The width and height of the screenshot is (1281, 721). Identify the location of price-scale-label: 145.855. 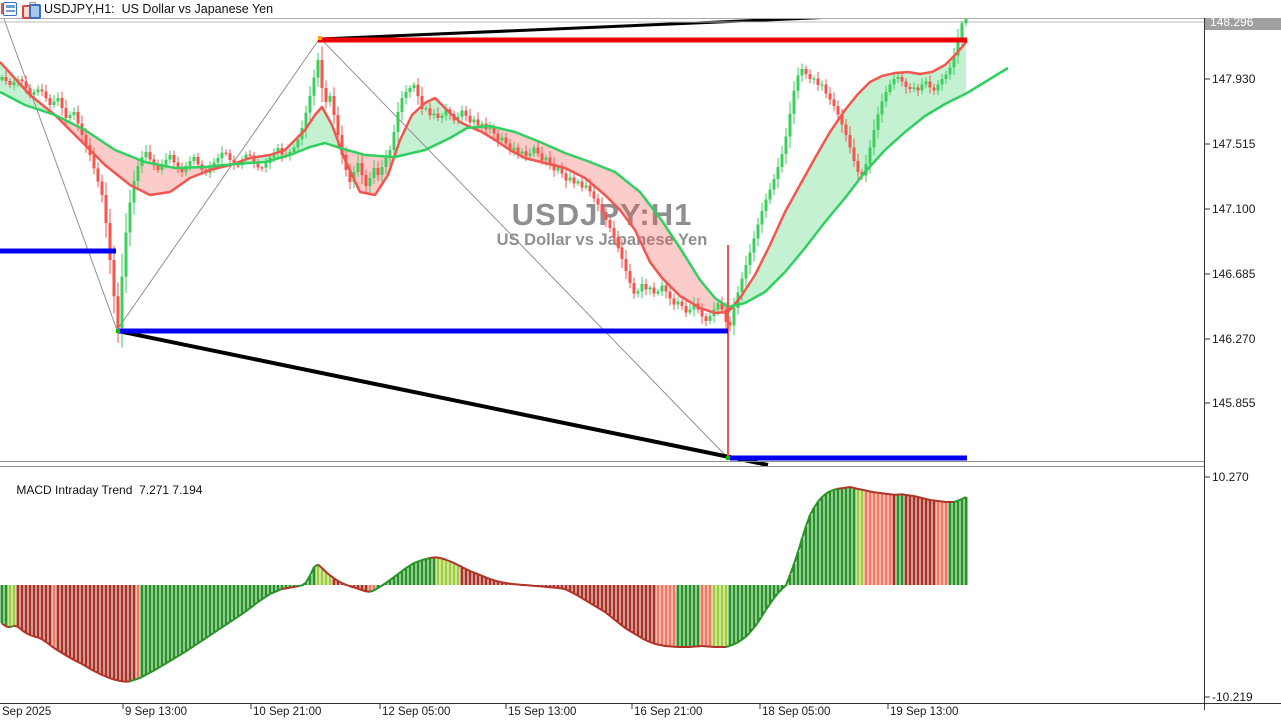
(1234, 403).